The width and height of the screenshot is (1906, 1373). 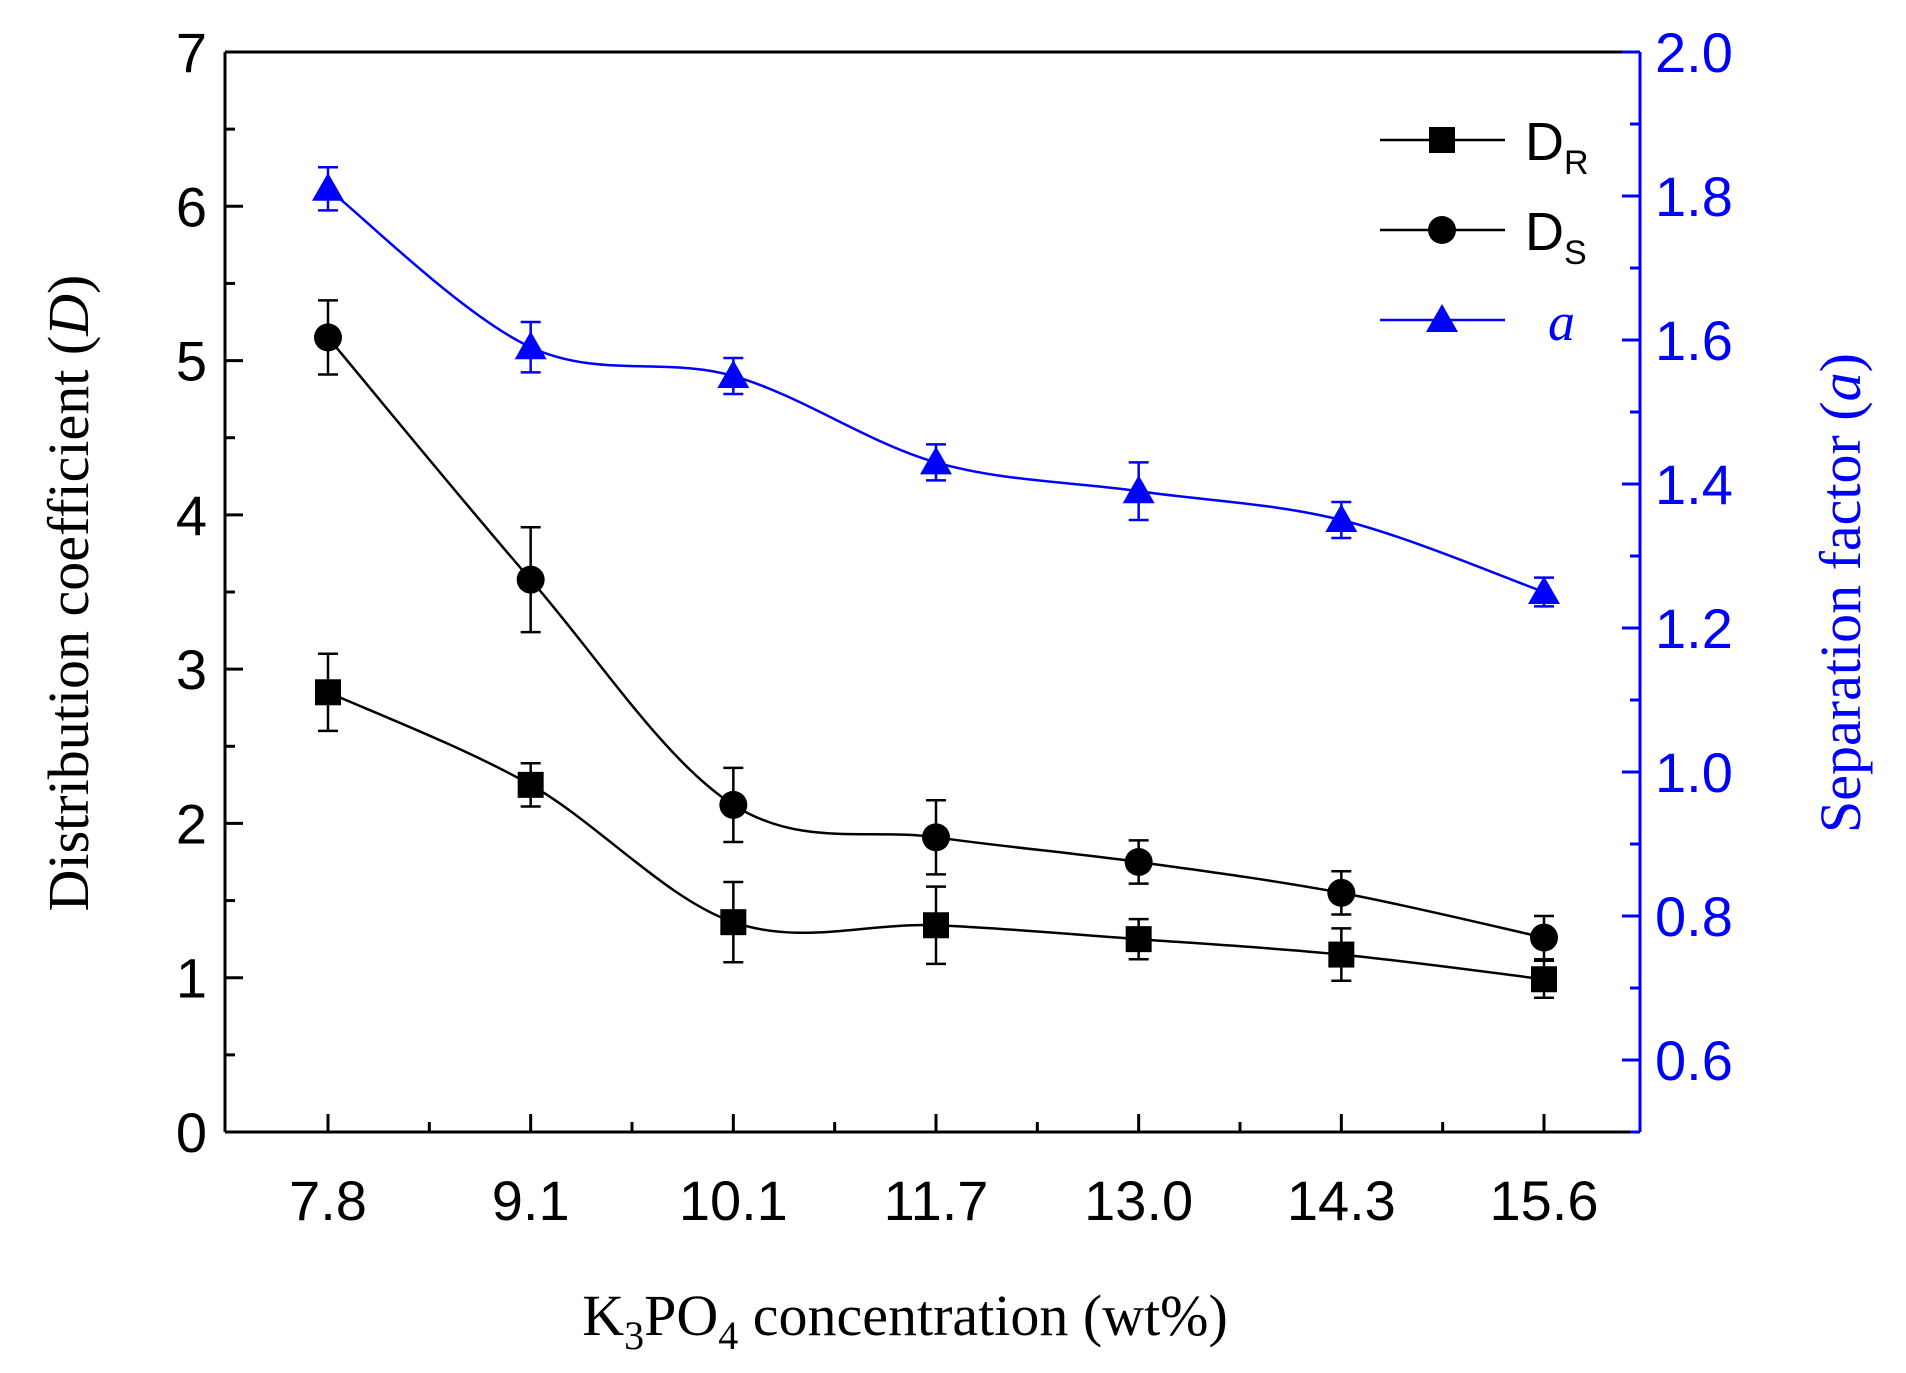 I want to click on y-left-tick-label: 6, so click(x=191, y=206).